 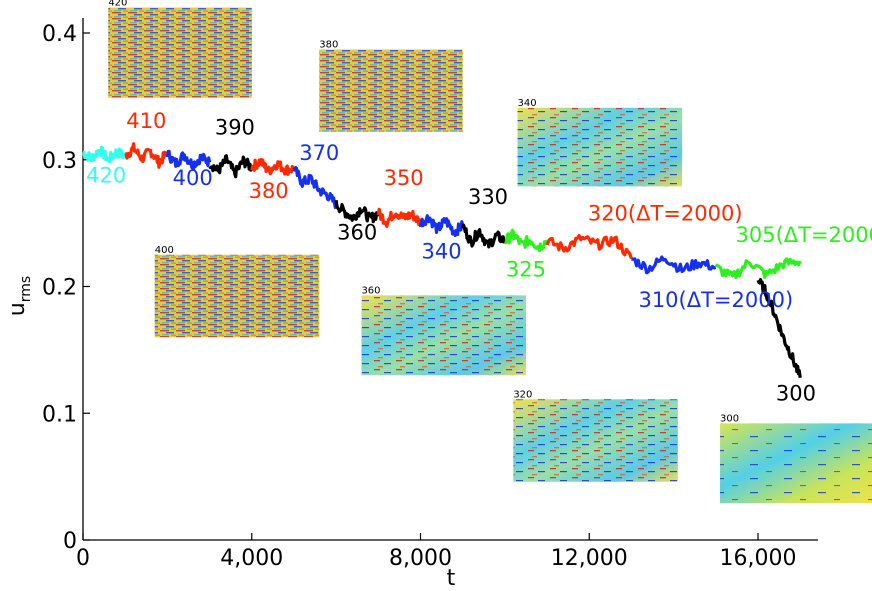 I want to click on y-tick-label: 0.4, so click(x=59, y=34).